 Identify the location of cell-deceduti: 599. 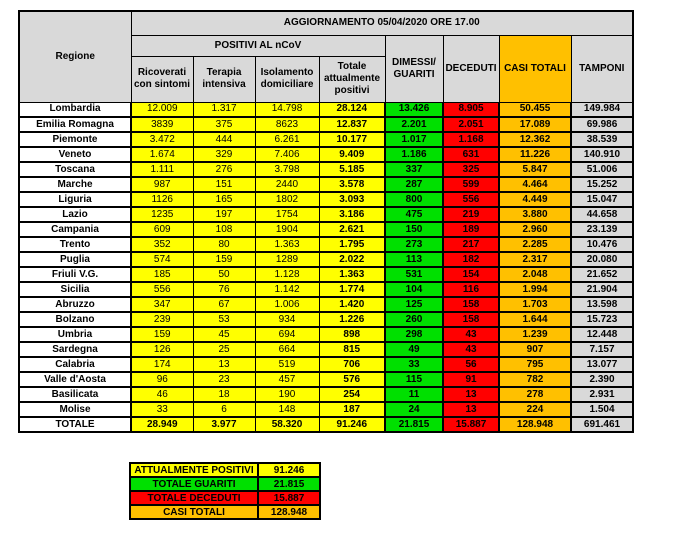
(471, 184).